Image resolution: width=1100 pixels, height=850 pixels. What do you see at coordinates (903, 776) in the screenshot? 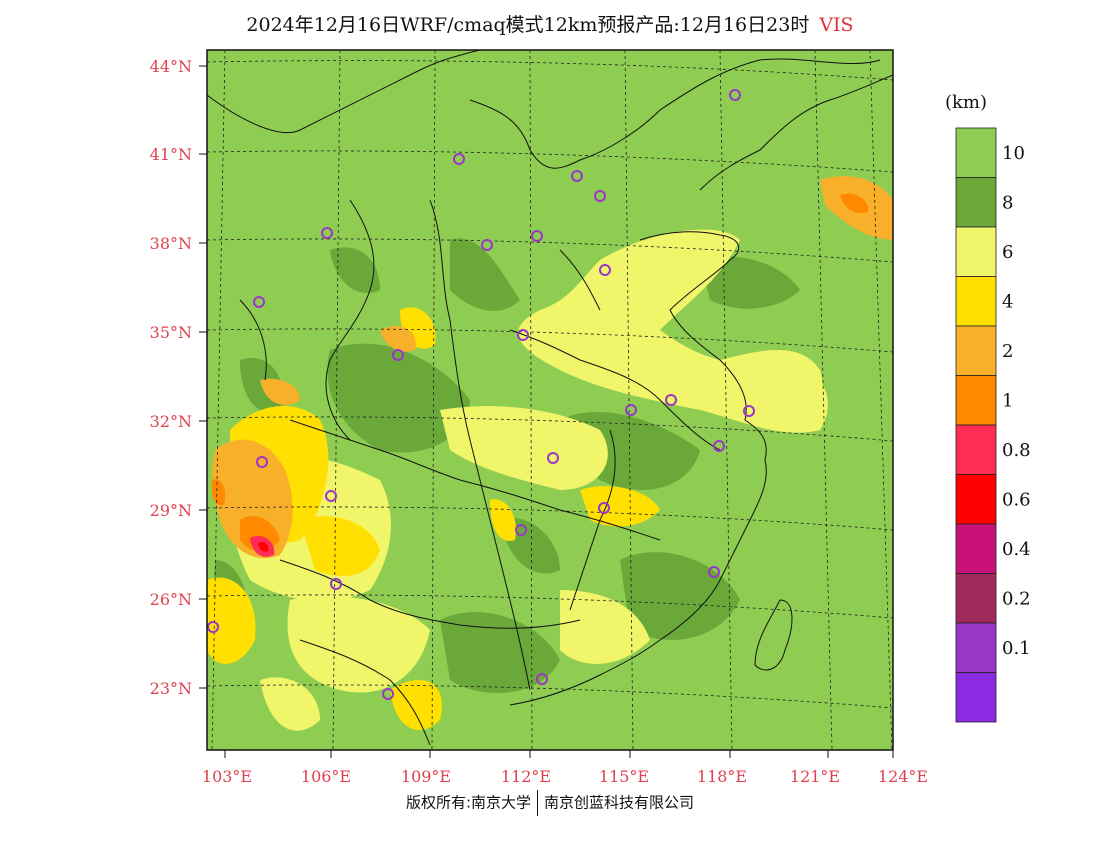
I see `lon-label-124: 124°E` at bounding box center [903, 776].